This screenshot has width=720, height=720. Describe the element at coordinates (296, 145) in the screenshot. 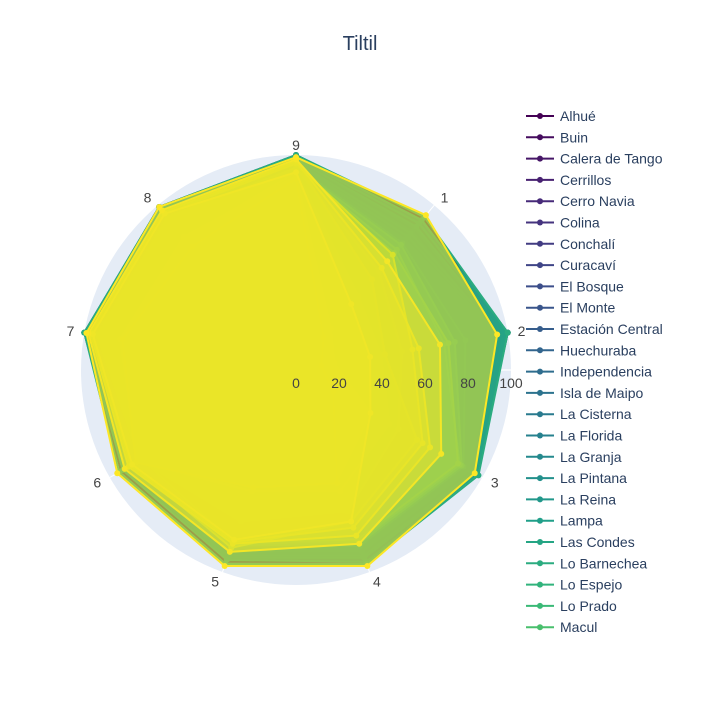

I see `angular-tick-label: 9` at that location.